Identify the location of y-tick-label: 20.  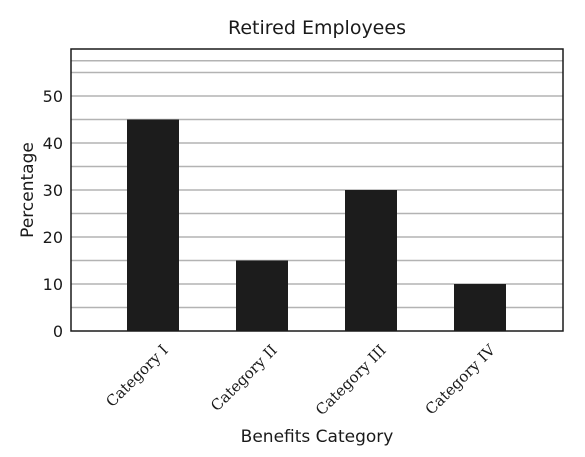
(53, 237).